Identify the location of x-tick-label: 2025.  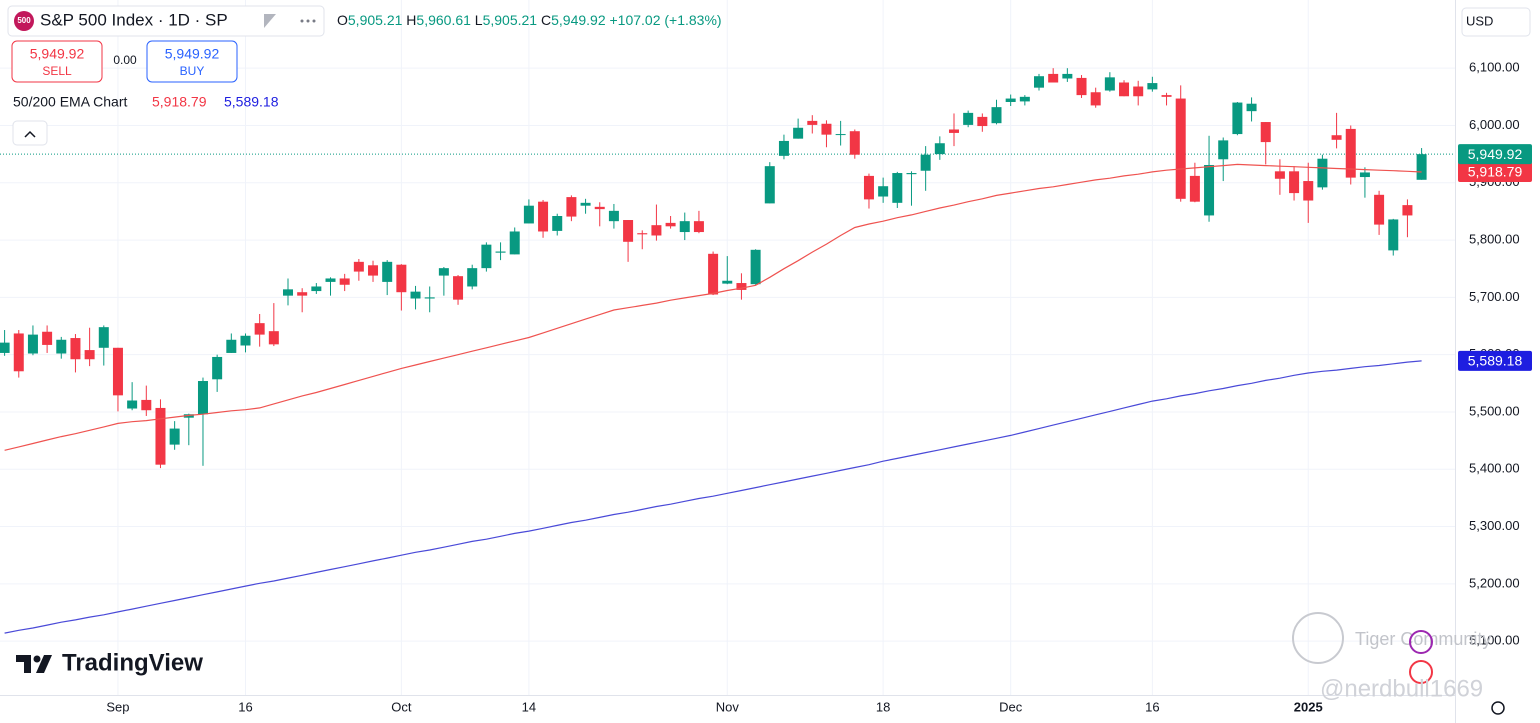
(1308, 706).